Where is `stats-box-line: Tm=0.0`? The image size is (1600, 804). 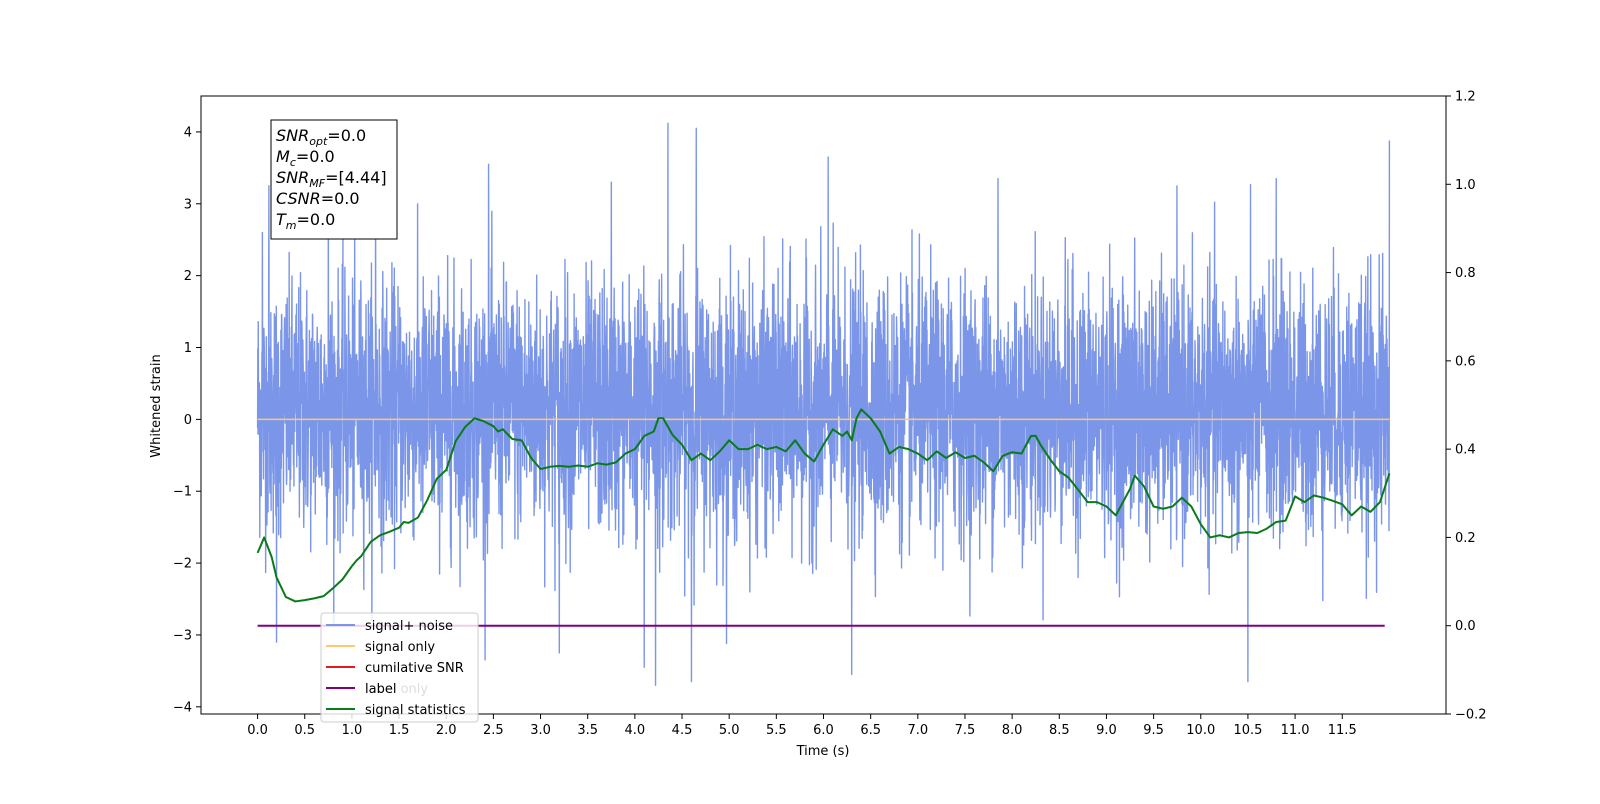
stats-box-line: Tm=0.0 is located at coordinates (305, 221).